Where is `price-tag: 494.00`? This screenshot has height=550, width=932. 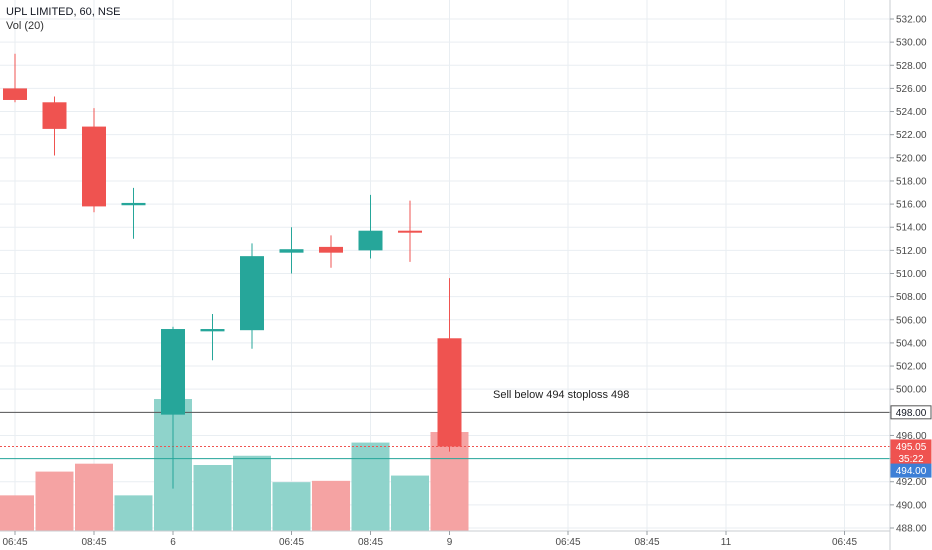 price-tag: 494.00 is located at coordinates (911, 470).